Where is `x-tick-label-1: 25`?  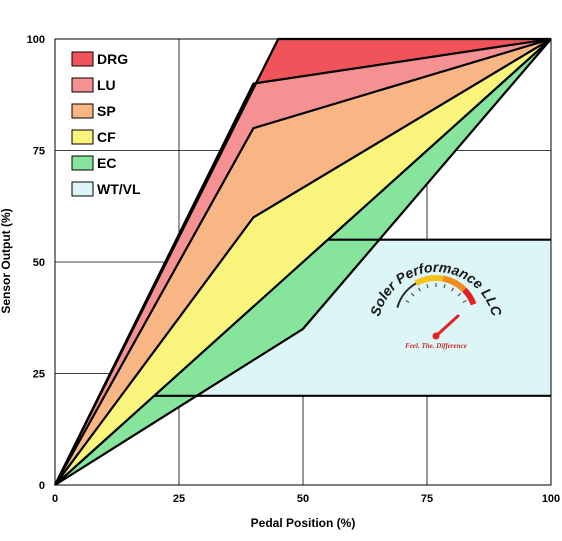 x-tick-label-1: 25 is located at coordinates (179, 499).